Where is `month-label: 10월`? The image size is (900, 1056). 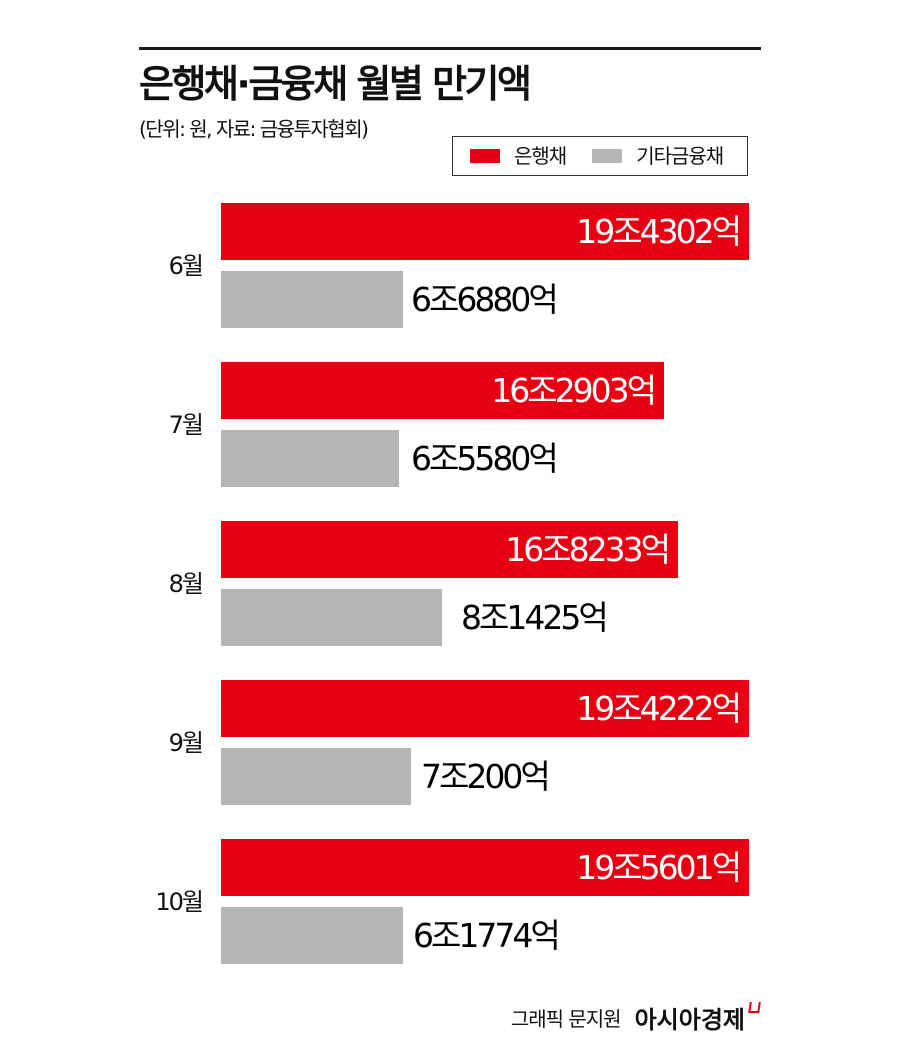 month-label: 10월 is located at coordinates (179, 902).